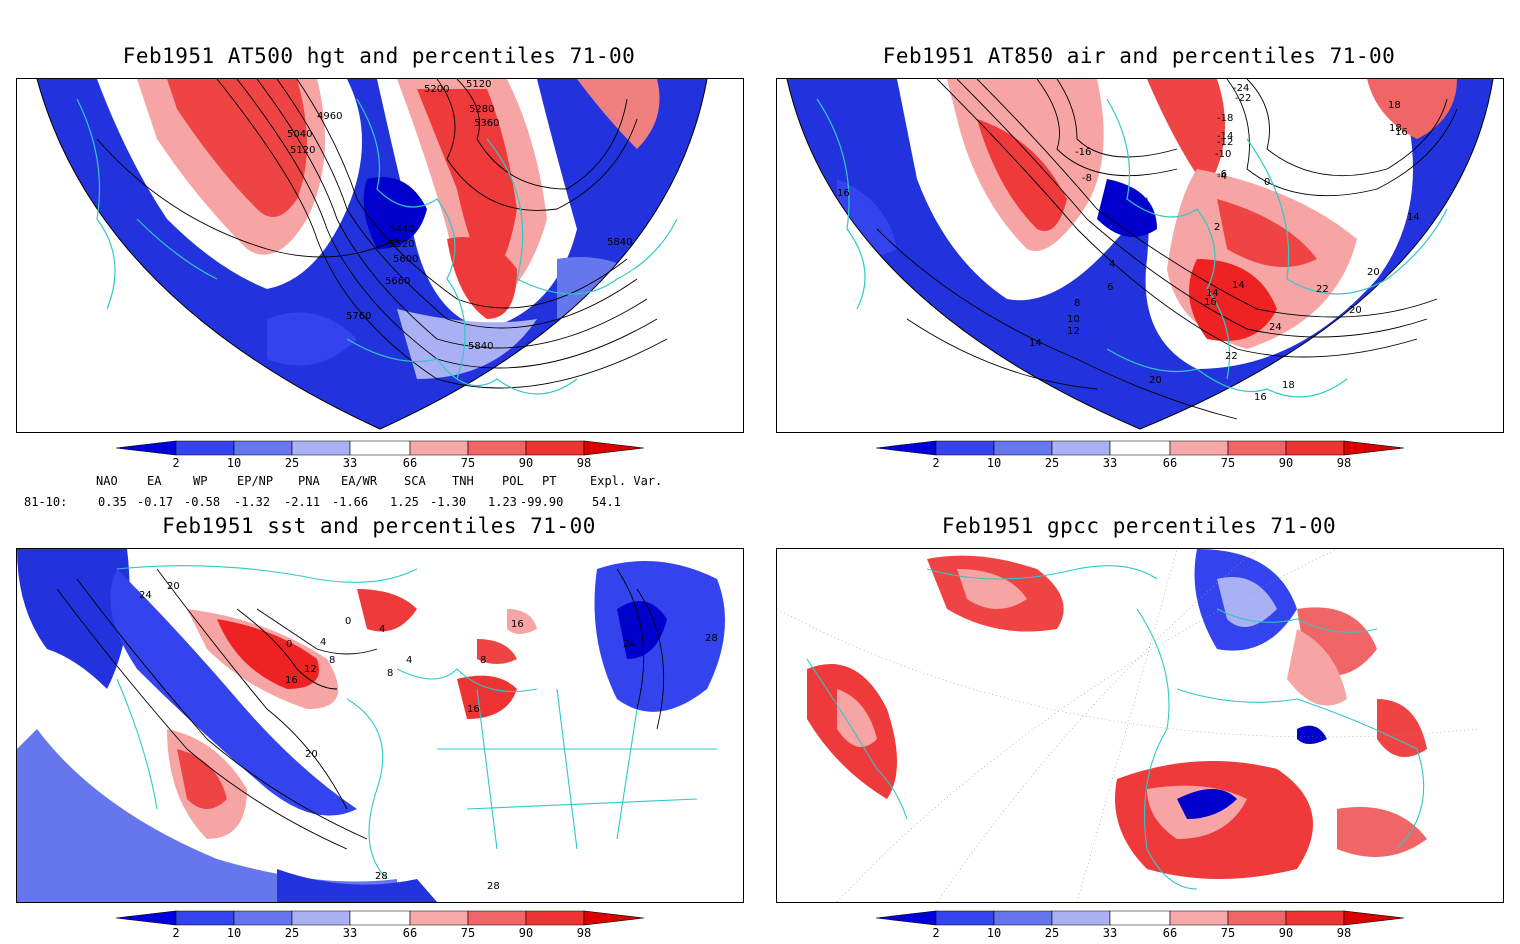  What do you see at coordinates (1225, 142) in the screenshot?
I see `contour-label: -12` at bounding box center [1225, 142].